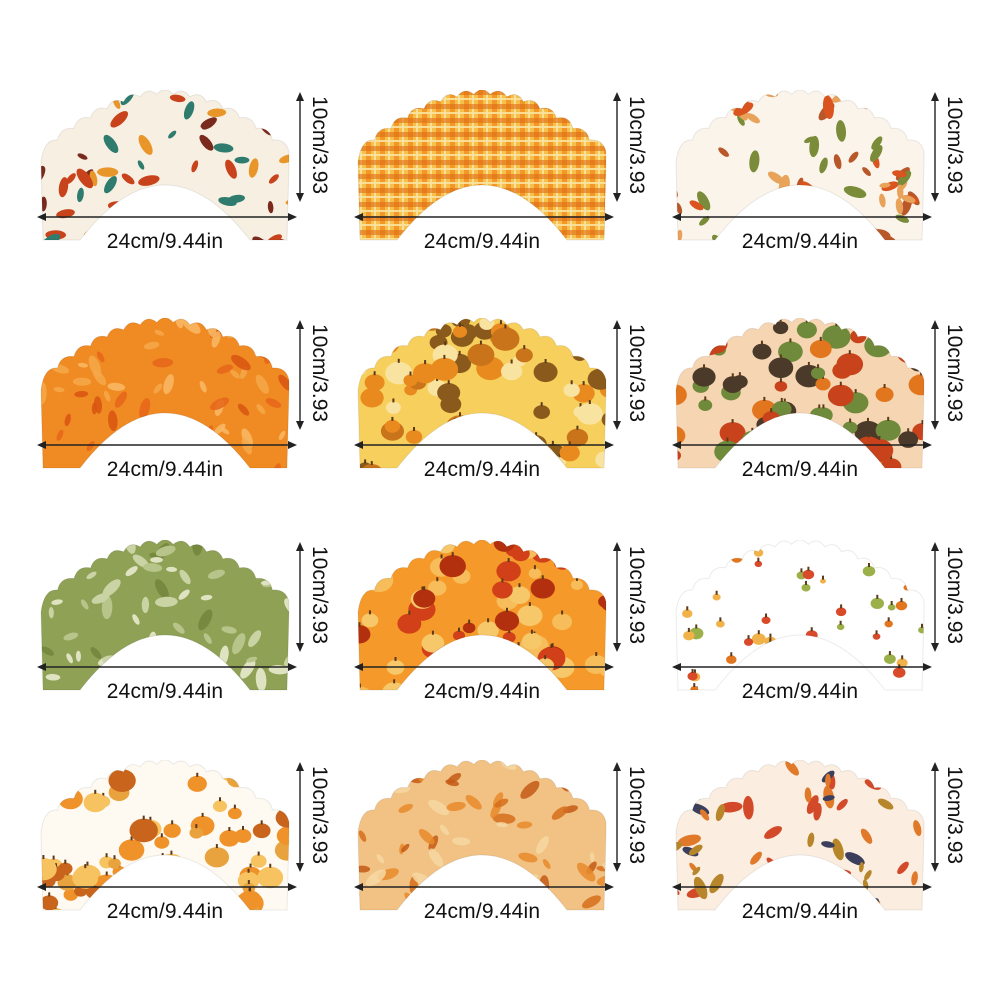  I want to click on wrapper-card-green-oak-leaves: 24cm/9.44in 10cm/3.93, so click(185, 630).